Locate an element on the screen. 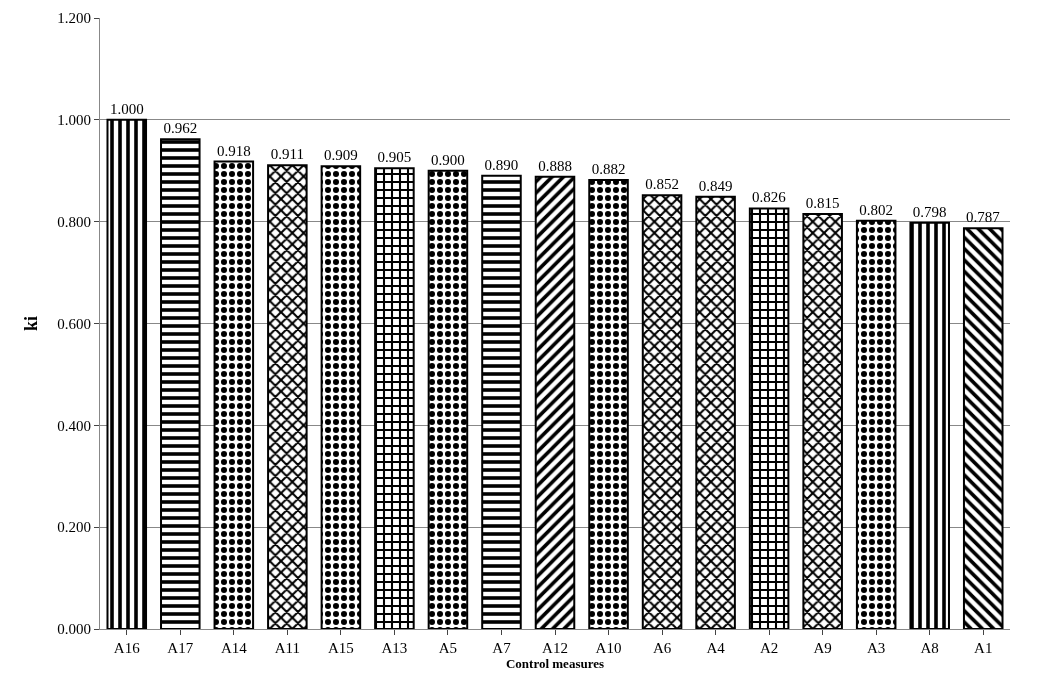 Image resolution: width=1052 pixels, height=689 pixels. data-label: 0.849 is located at coordinates (715, 185).